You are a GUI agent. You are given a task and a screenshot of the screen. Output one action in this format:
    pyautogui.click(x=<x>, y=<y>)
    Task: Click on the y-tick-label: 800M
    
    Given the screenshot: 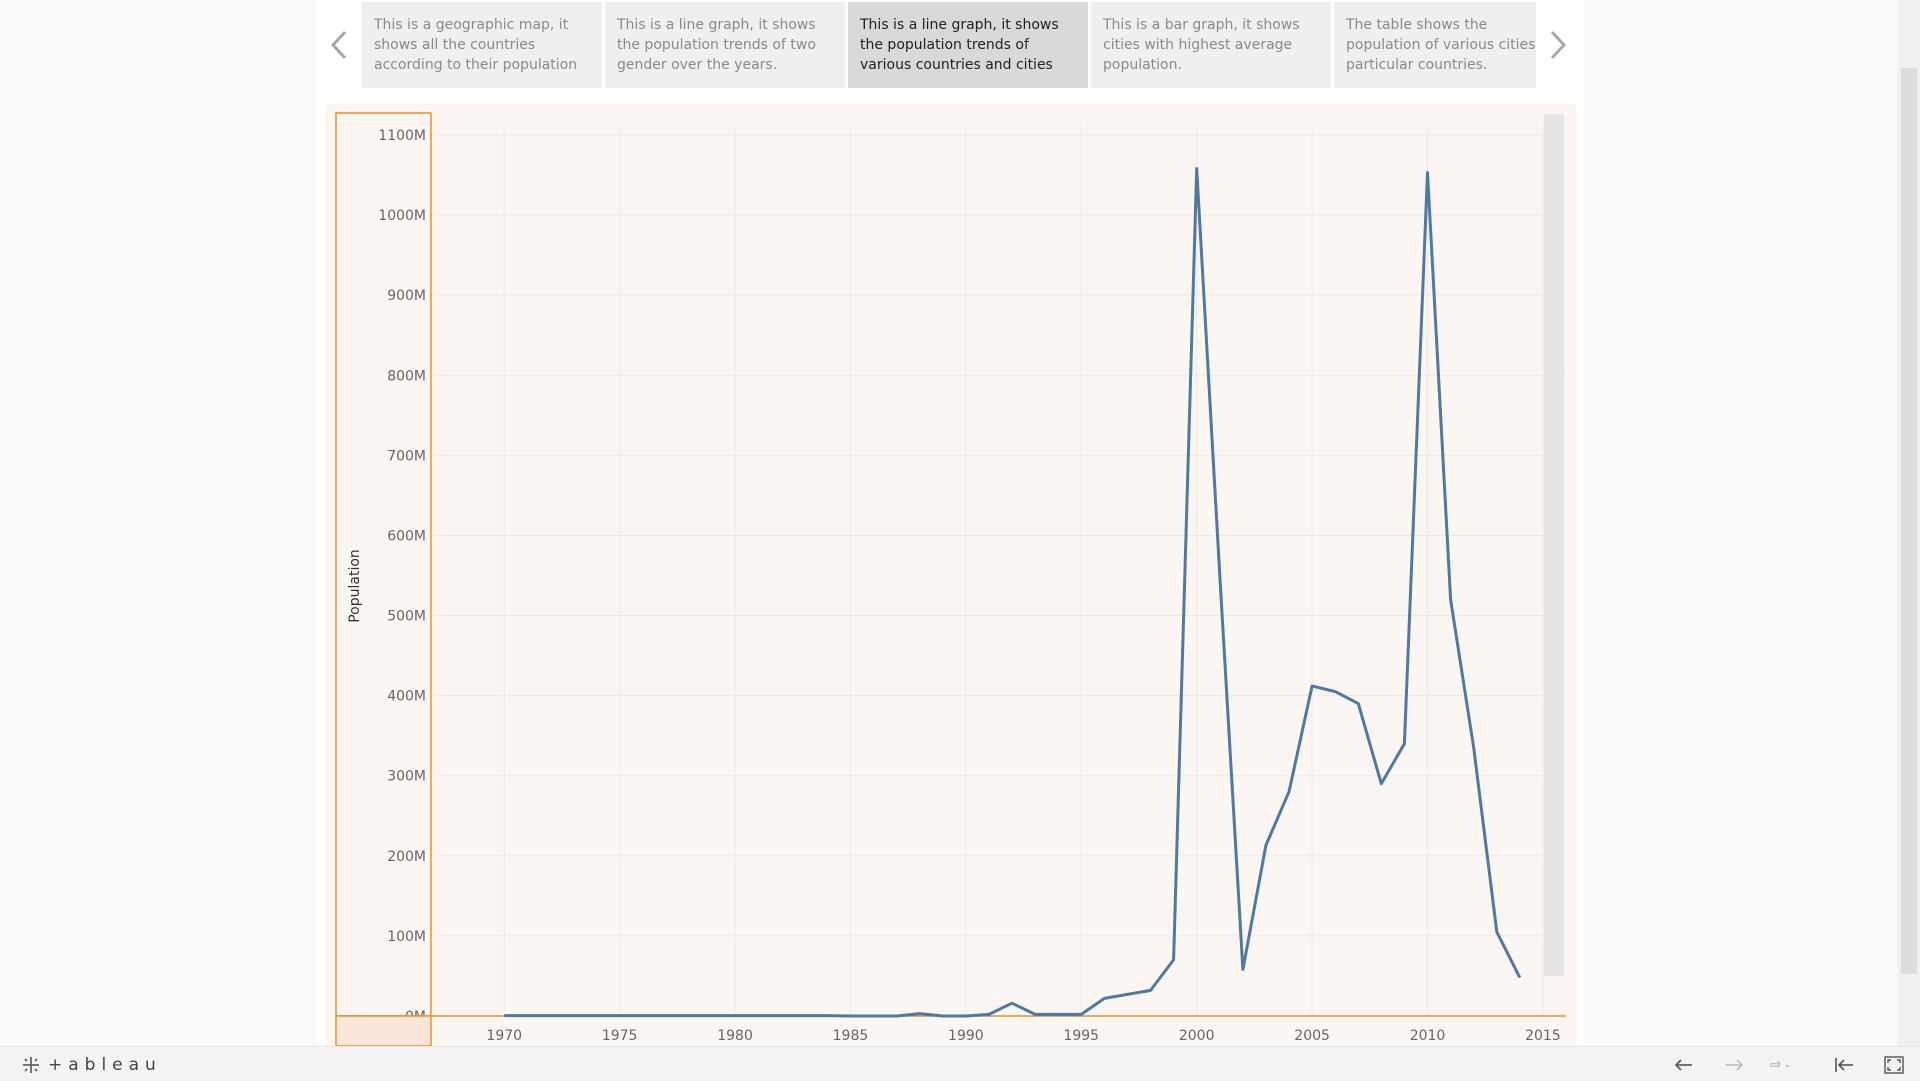 What is the action you would take?
    pyautogui.click(x=406, y=376)
    